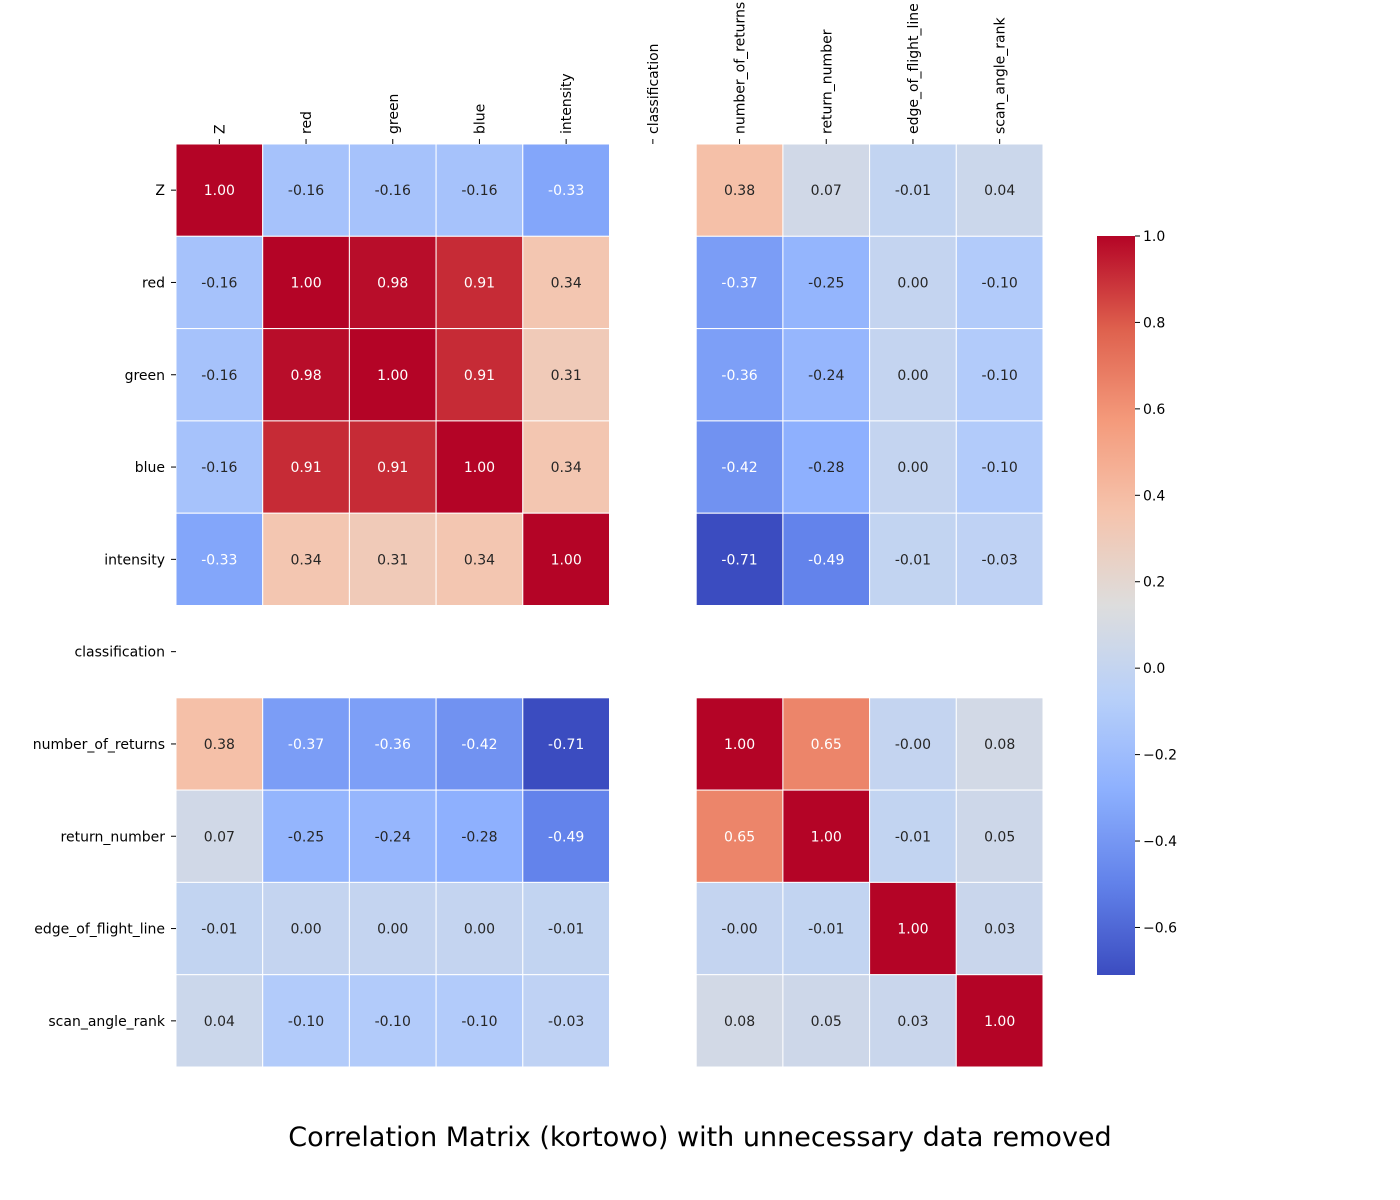  I want to click on colorbar-tick-label: −0.2, so click(1160, 756).